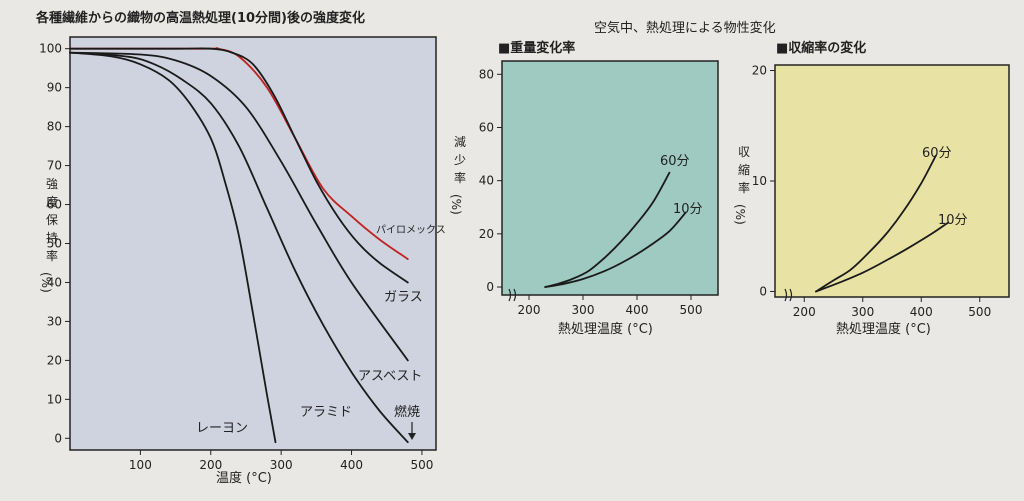 This screenshot has height=501, width=1024. Describe the element at coordinates (486, 234) in the screenshot. I see `weight-ytick-label: 20` at that location.